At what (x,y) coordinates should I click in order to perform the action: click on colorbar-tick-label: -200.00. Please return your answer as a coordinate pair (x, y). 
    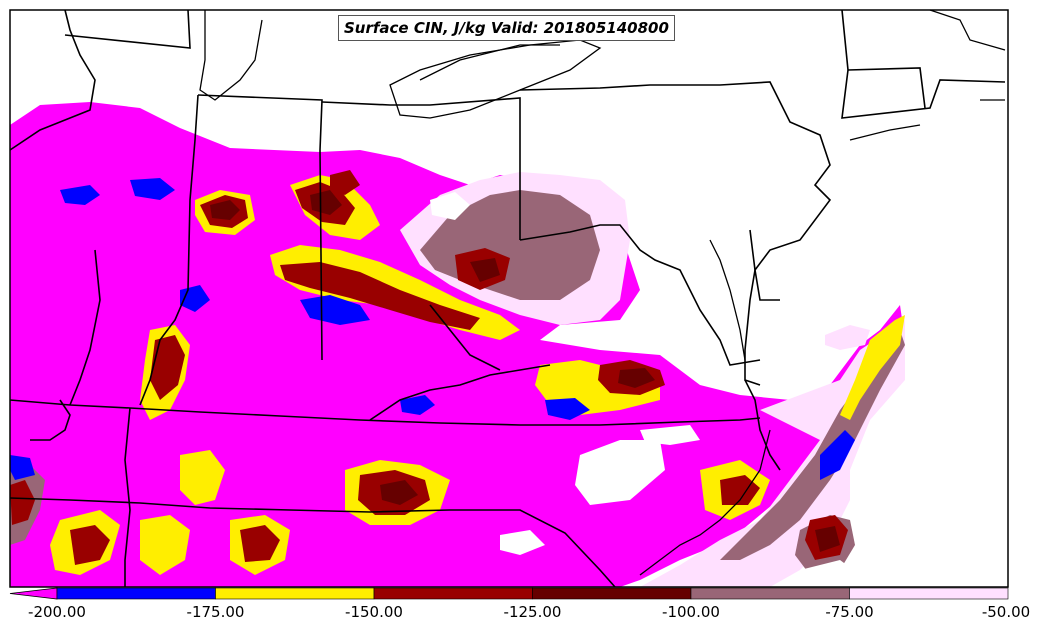
    Looking at the image, I should click on (57, 612).